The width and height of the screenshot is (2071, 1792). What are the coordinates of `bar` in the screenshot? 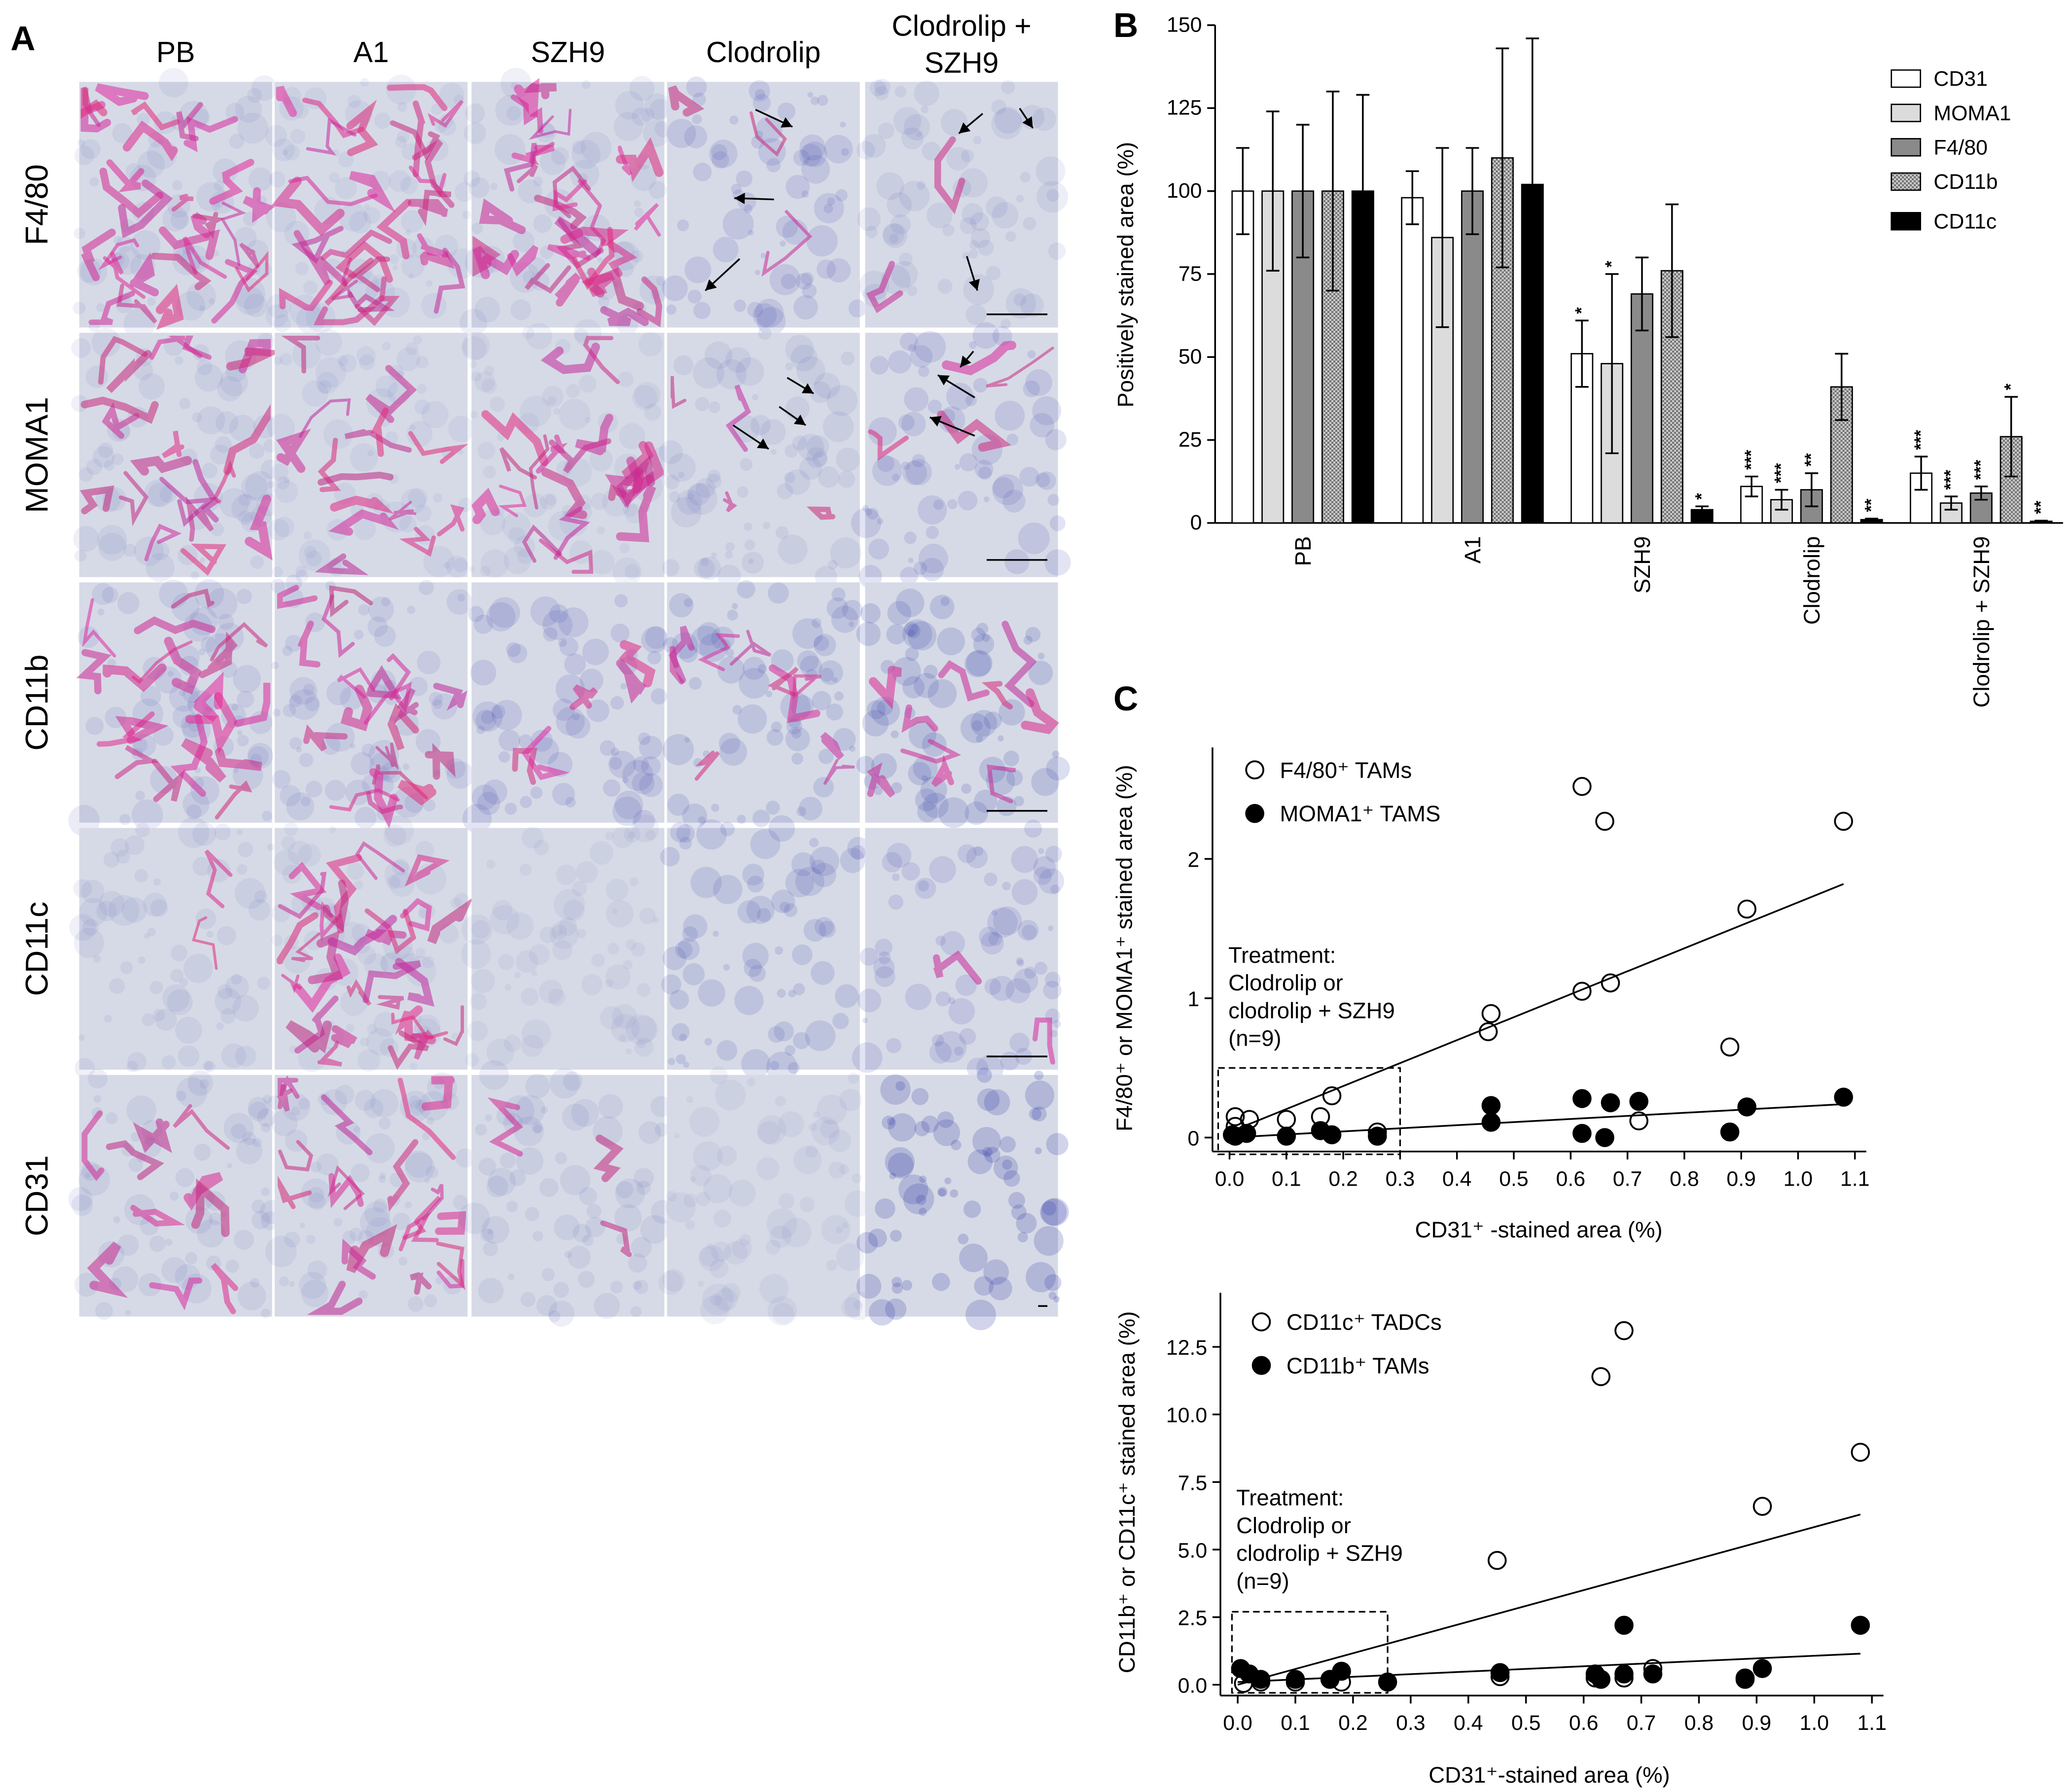 It's located at (1303, 357).